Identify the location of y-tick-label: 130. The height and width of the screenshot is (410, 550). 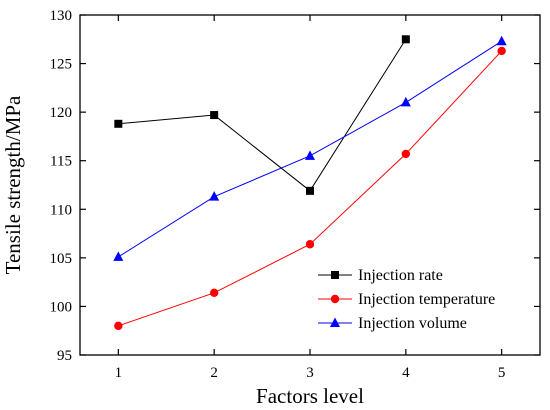
(61, 16).